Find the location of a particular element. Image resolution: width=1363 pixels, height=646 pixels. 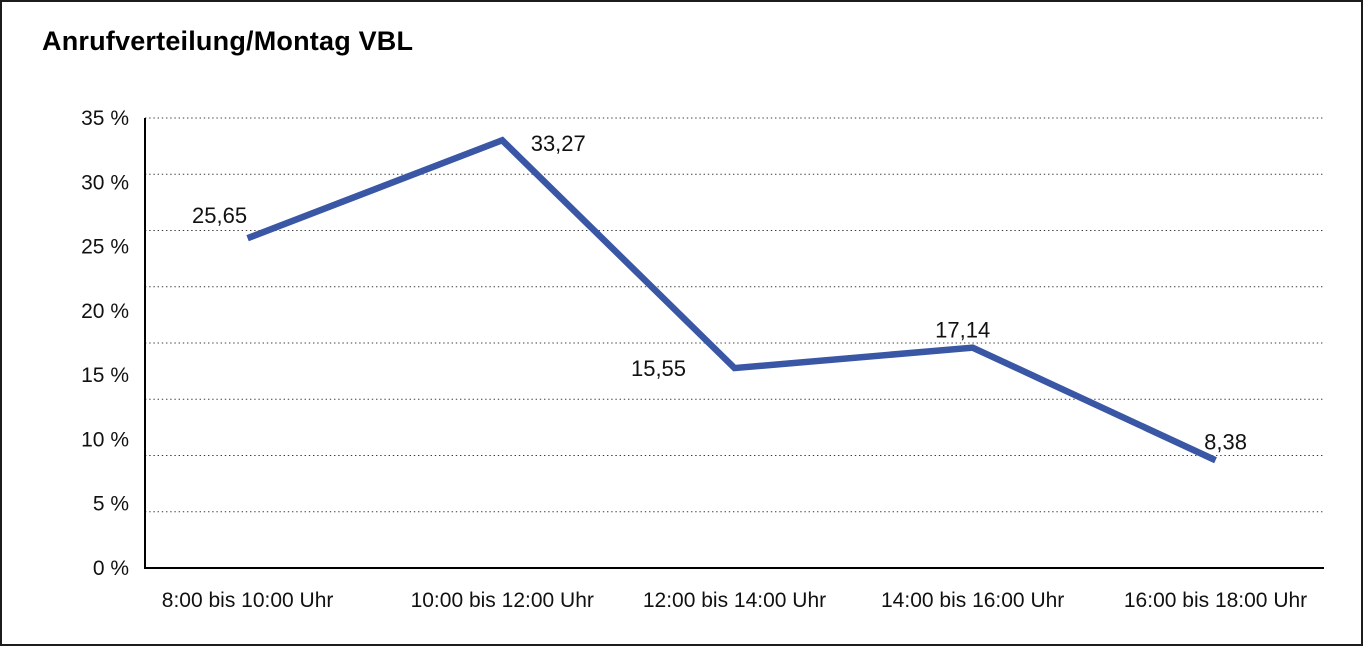

data-label: 17,14 is located at coordinates (962, 330).